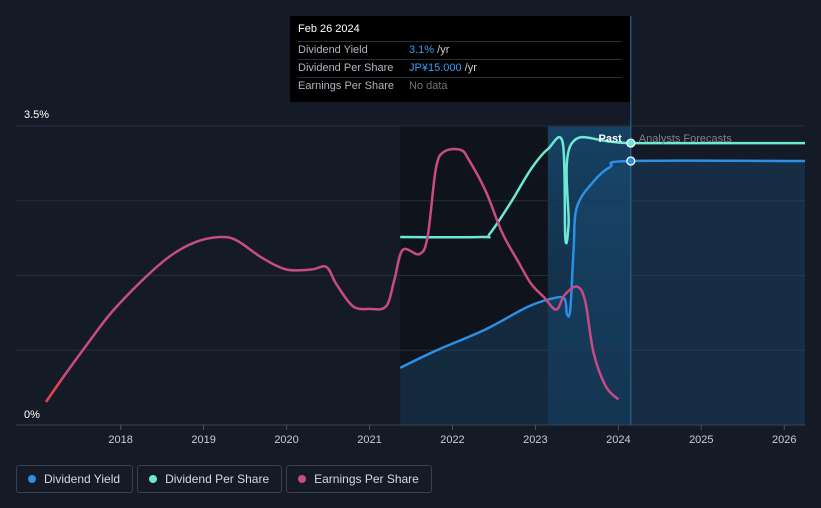  I want to click on tooltip-row-earnings-per-share: Earnings Per Share No data, so click(460, 86).